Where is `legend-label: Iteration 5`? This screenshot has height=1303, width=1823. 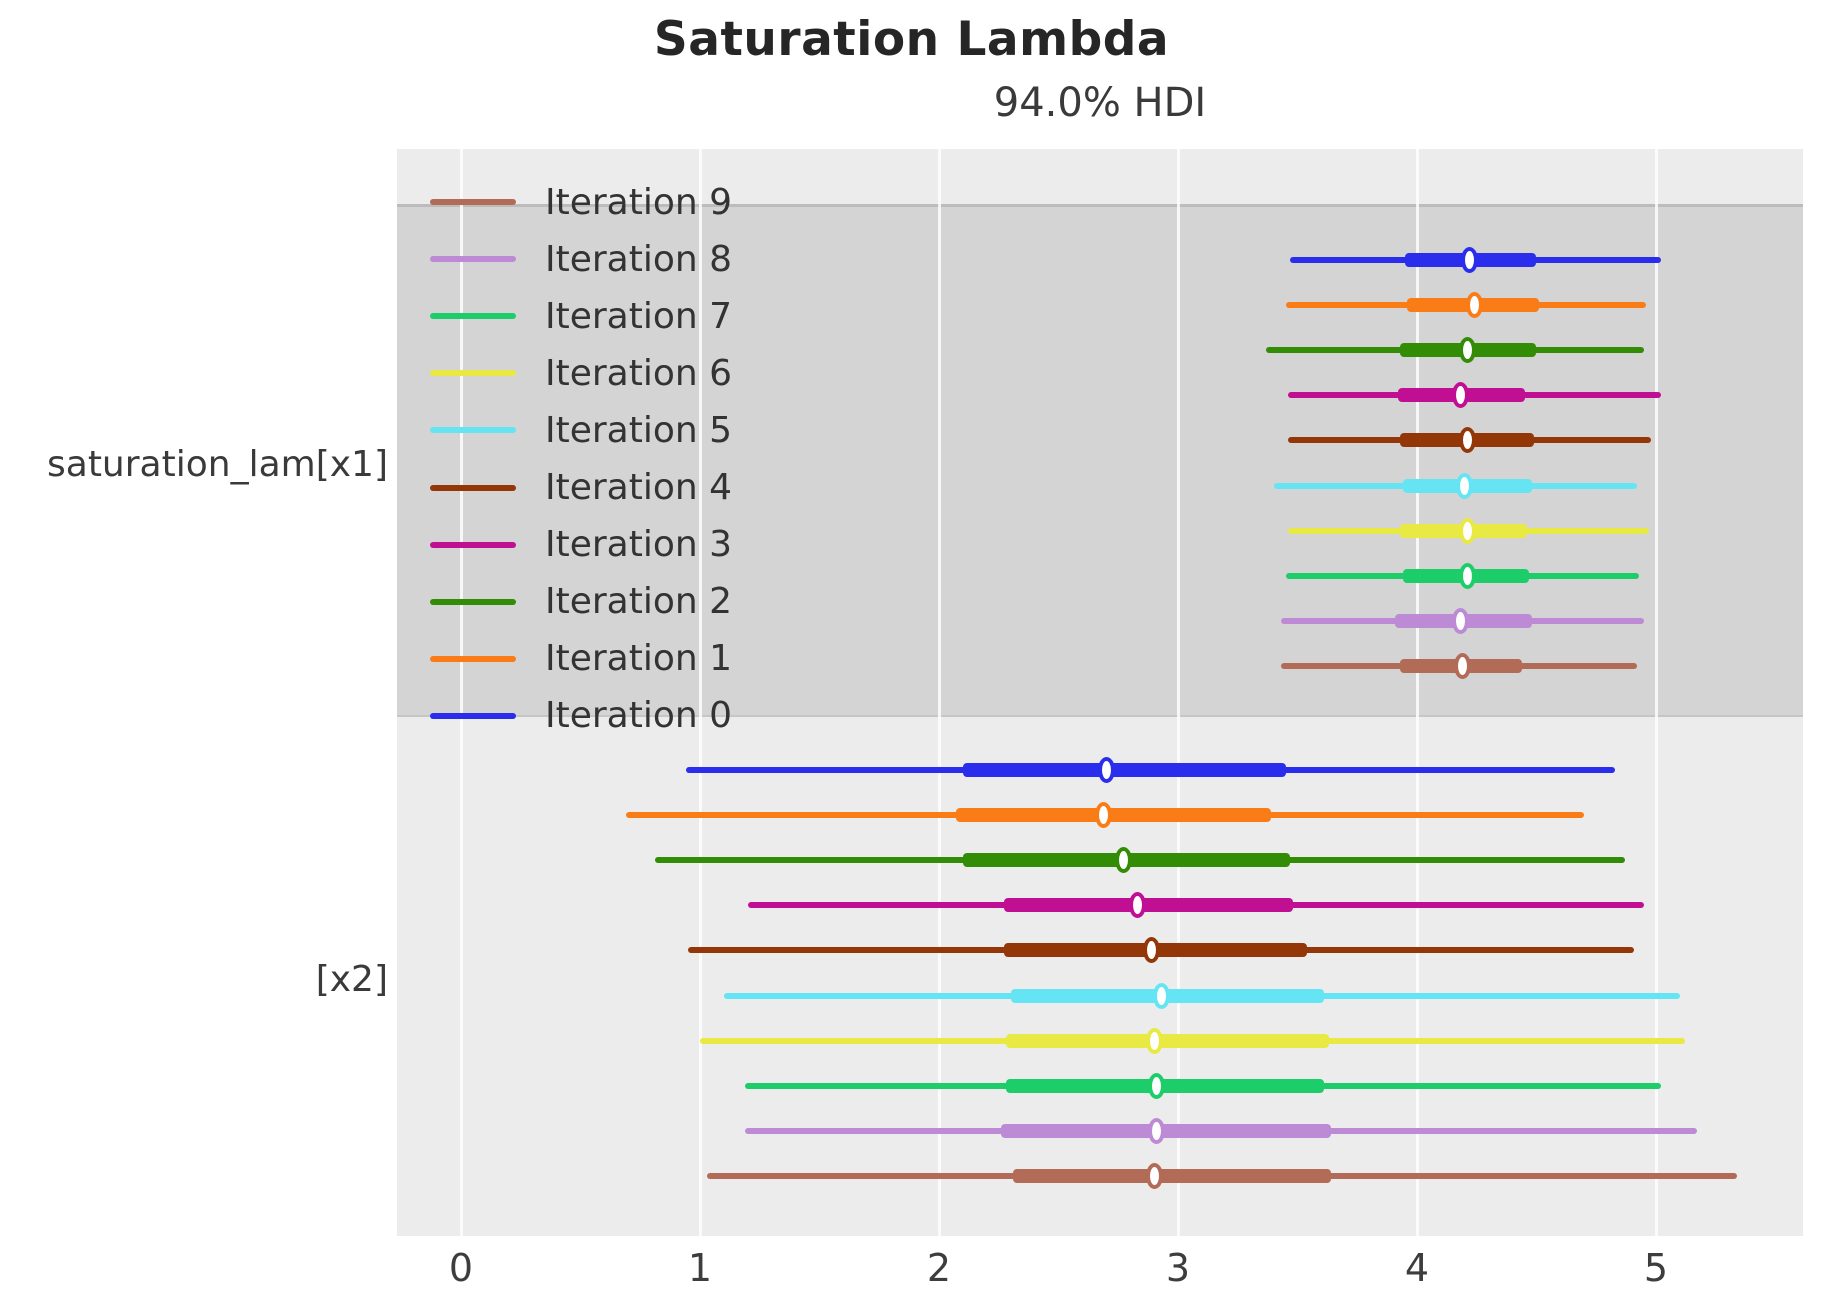
legend-label: Iteration 5 is located at coordinates (639, 430).